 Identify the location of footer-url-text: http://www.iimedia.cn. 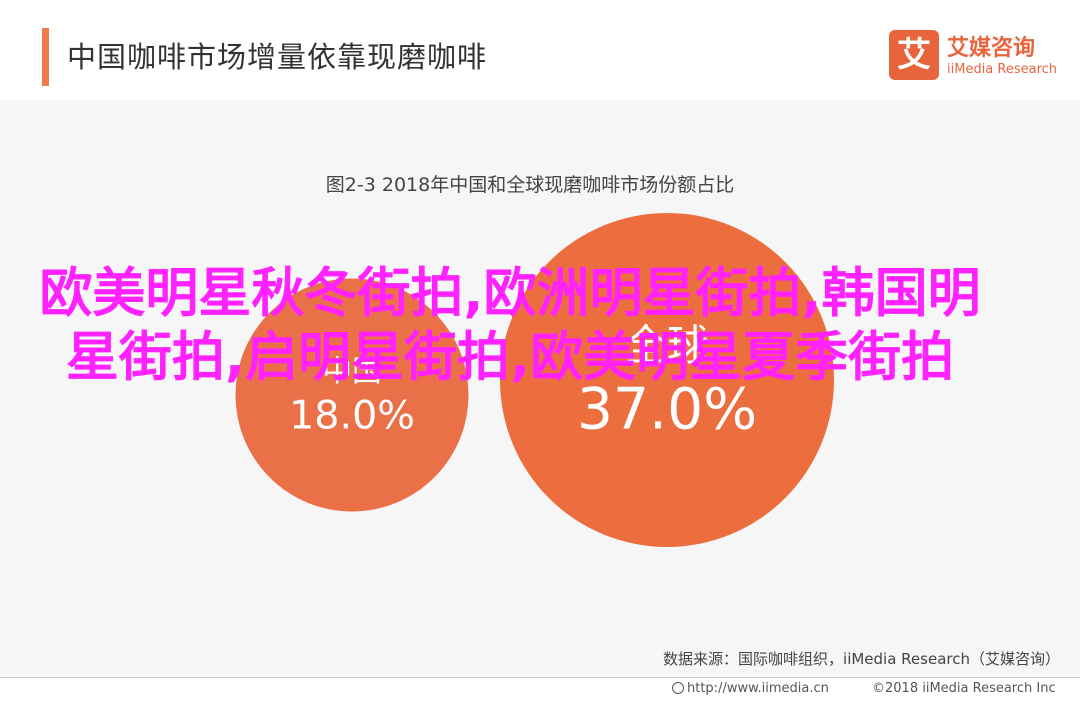
(758, 688).